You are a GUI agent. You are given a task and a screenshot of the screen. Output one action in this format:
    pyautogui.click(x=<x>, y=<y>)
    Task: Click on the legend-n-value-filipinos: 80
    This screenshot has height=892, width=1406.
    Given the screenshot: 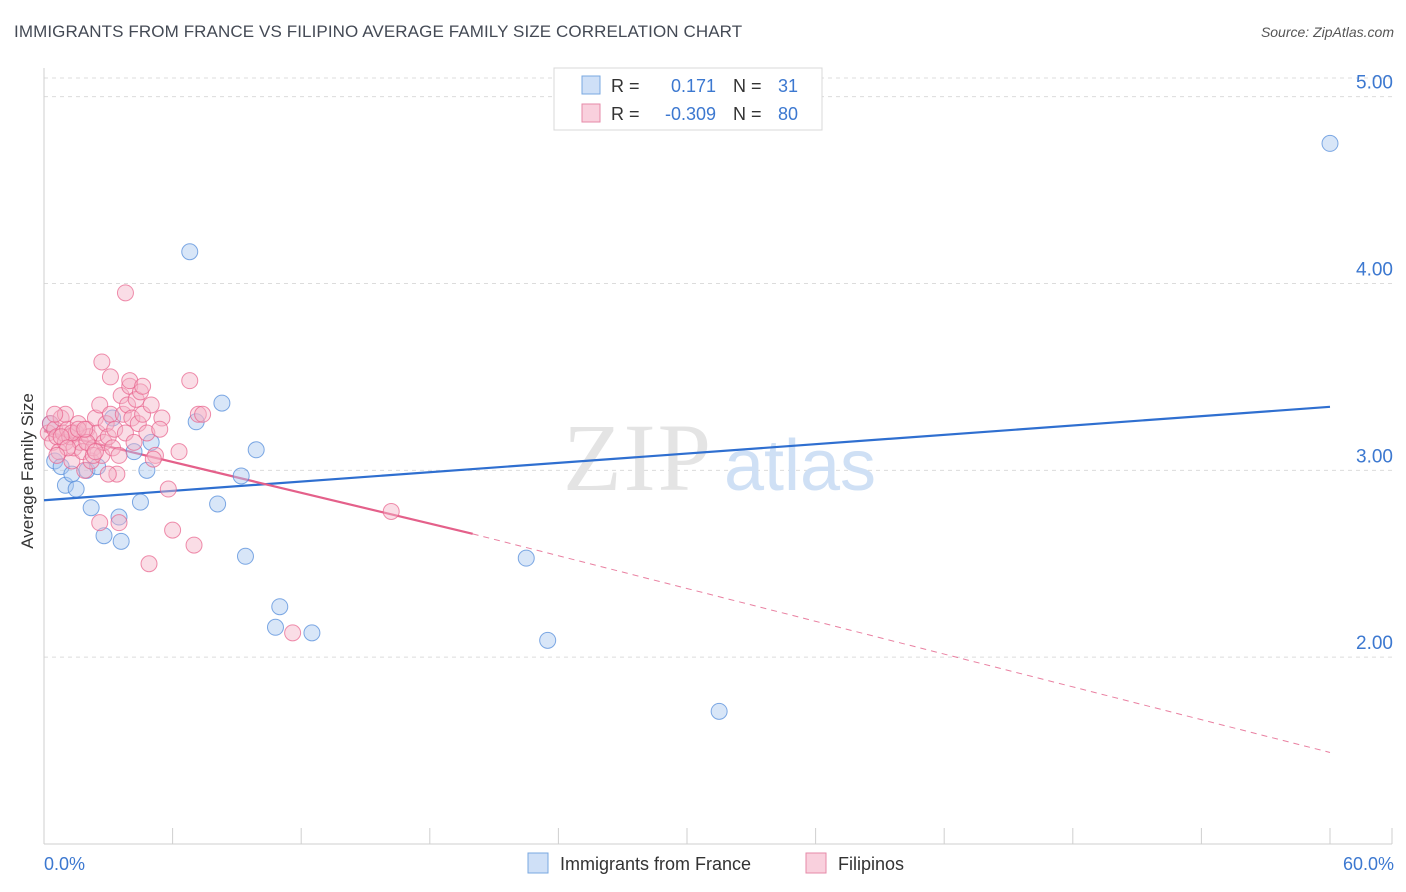 What is the action you would take?
    pyautogui.click(x=788, y=114)
    